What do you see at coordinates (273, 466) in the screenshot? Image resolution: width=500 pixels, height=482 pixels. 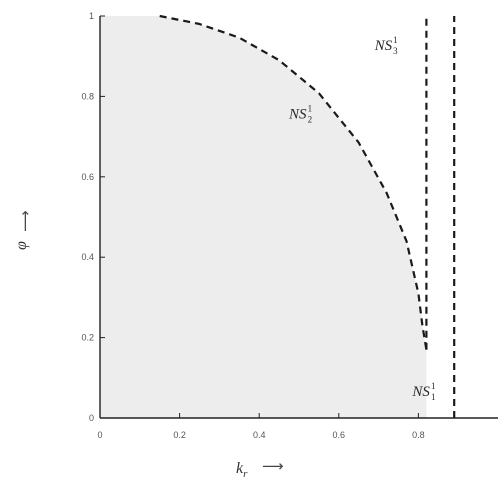 I see `x-axis-arrow: ⟶` at bounding box center [273, 466].